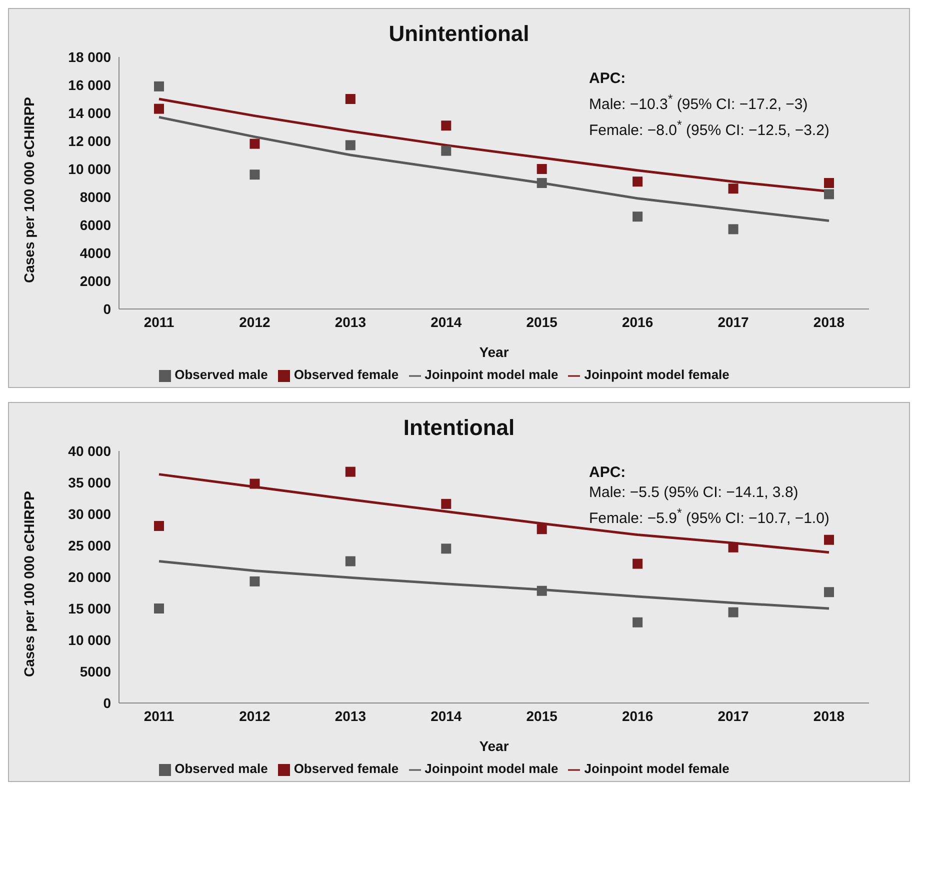 This screenshot has width=930, height=871. I want to click on chart-title: Intentional, so click(459, 427).